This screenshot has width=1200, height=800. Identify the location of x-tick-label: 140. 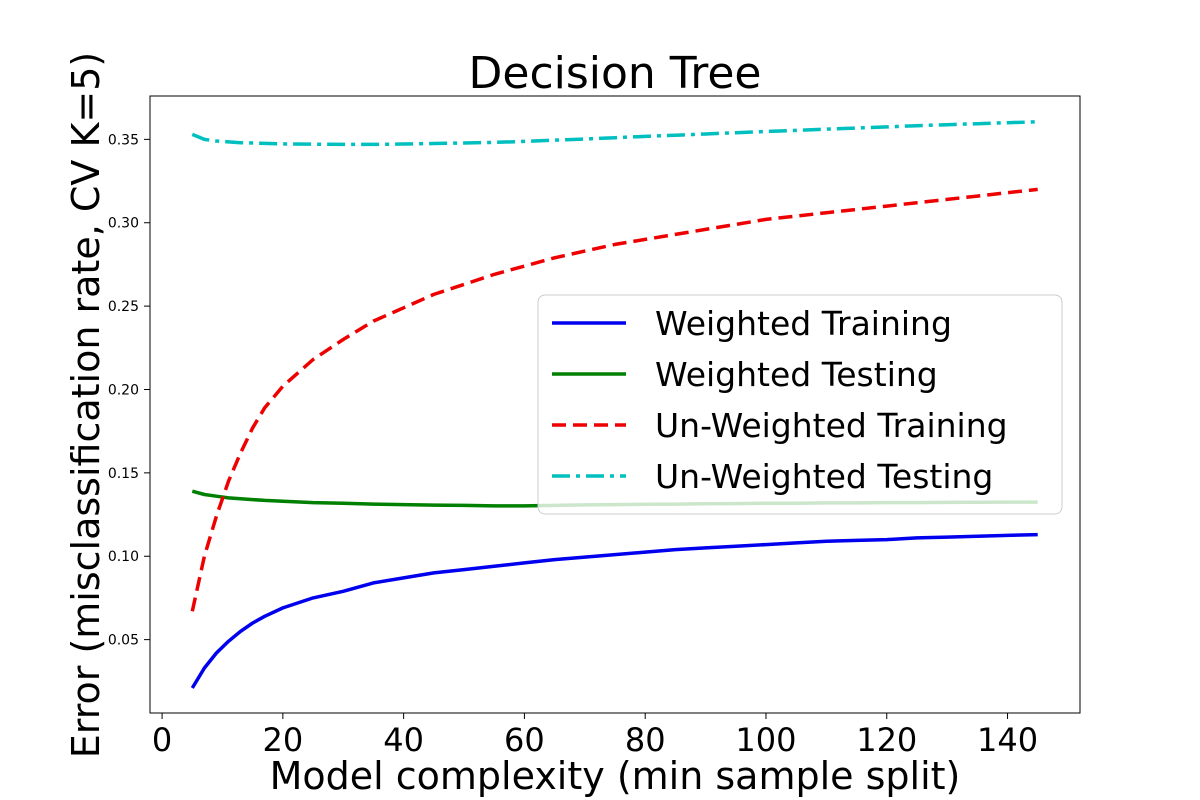
(1007, 740).